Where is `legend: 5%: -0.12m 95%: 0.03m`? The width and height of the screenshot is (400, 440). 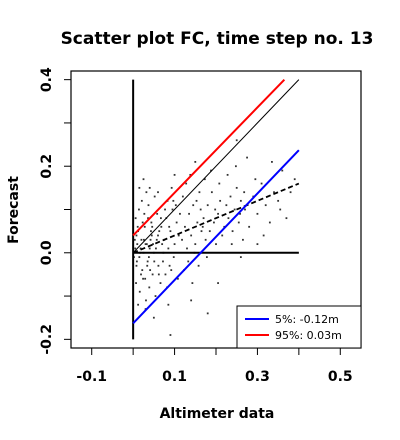 legend: 5%: -0.12m 95%: 0.03m is located at coordinates (299, 327).